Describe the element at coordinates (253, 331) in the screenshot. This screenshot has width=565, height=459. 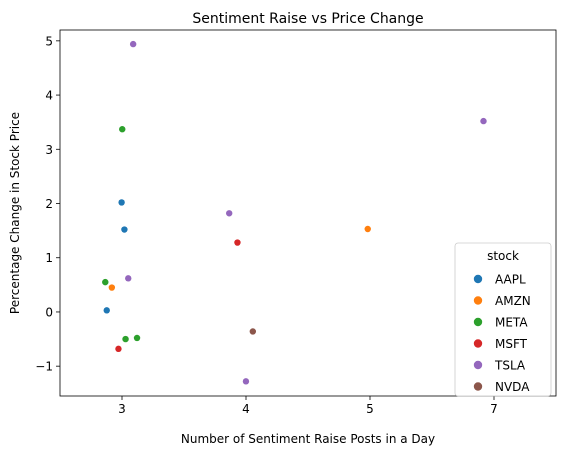
I see `data-point-nvda` at that location.